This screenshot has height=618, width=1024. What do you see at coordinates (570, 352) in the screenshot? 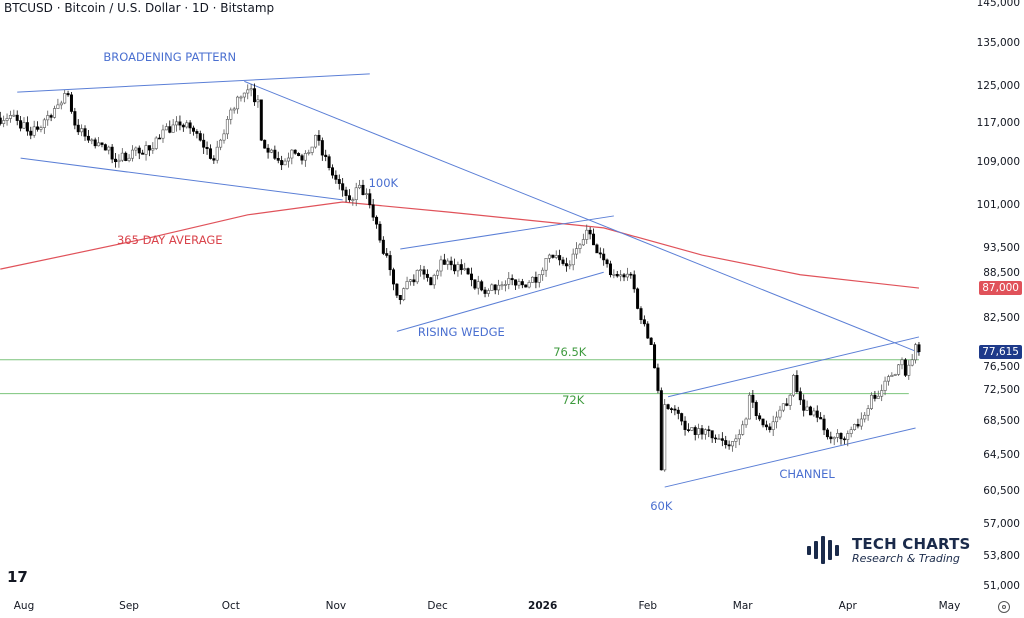
I see `annotation-label: 76.5K` at bounding box center [570, 352].